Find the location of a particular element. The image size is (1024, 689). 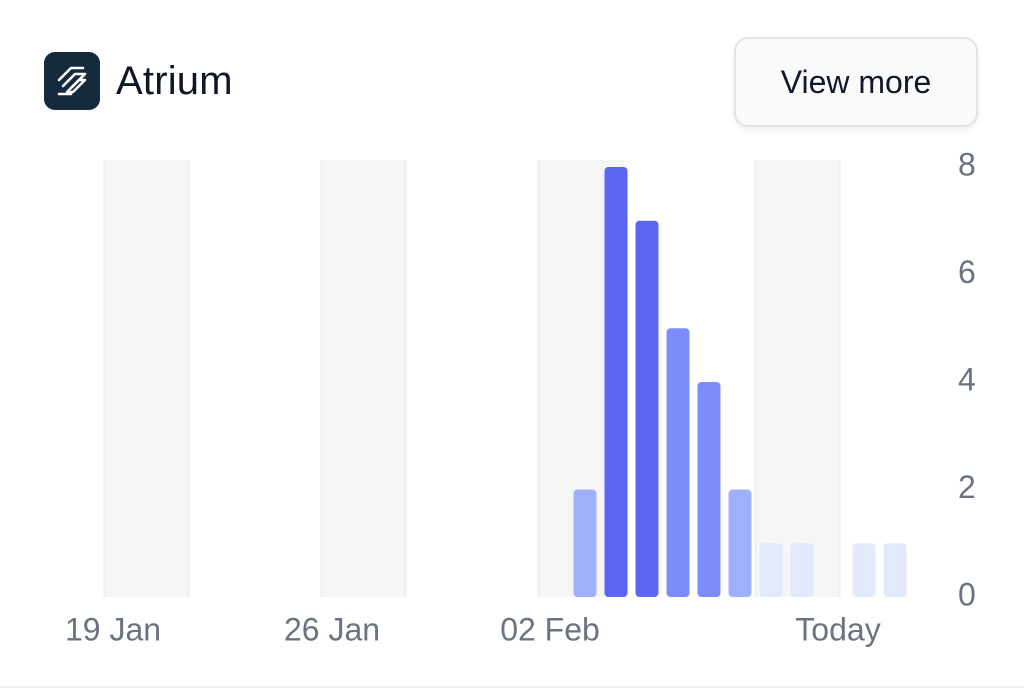

card-header: Atrium is located at coordinates (138, 81).